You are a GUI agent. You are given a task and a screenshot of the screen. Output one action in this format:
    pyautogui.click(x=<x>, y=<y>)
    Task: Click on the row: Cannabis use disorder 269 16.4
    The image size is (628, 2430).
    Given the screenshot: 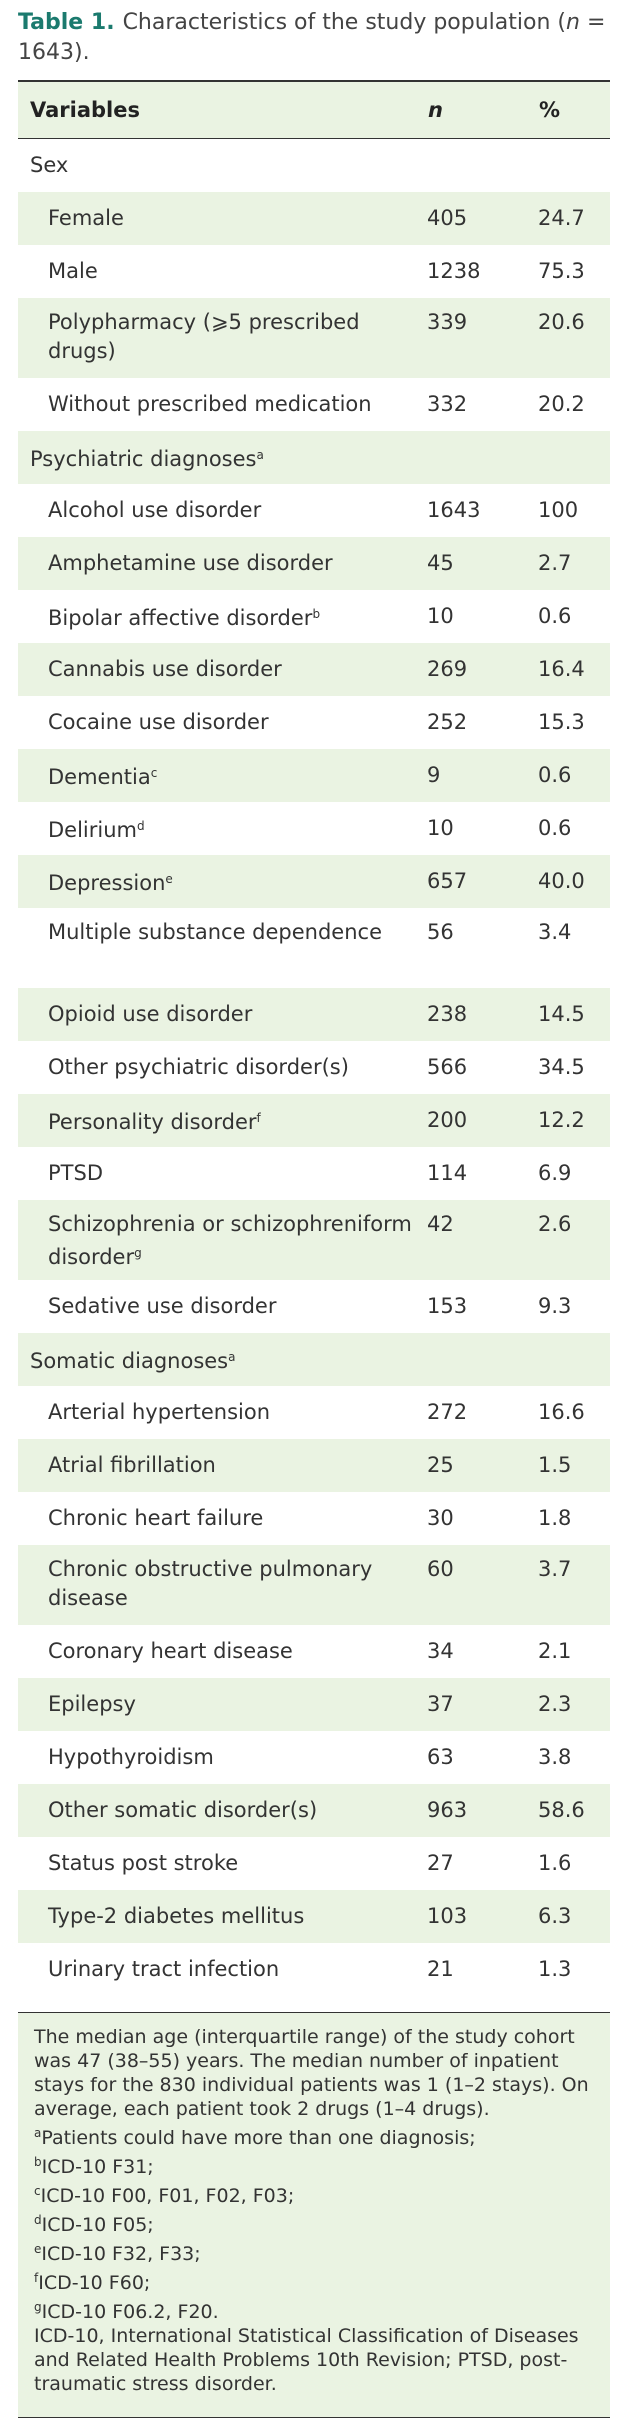 What is the action you would take?
    pyautogui.click(x=314, y=669)
    